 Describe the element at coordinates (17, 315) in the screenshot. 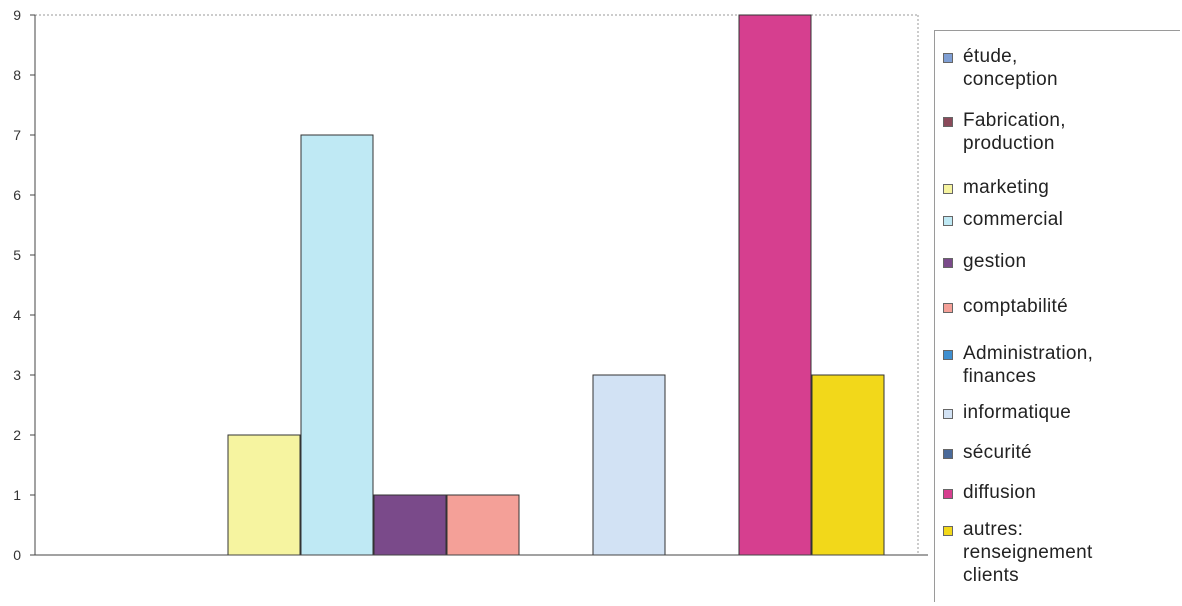

I see `y-tick-label: 4` at that location.